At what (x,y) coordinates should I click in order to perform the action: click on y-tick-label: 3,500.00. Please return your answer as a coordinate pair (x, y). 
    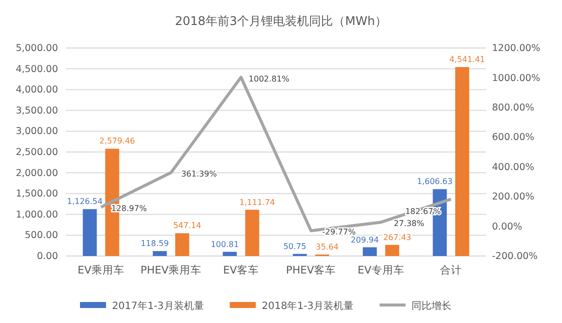
    Looking at the image, I should click on (37, 110).